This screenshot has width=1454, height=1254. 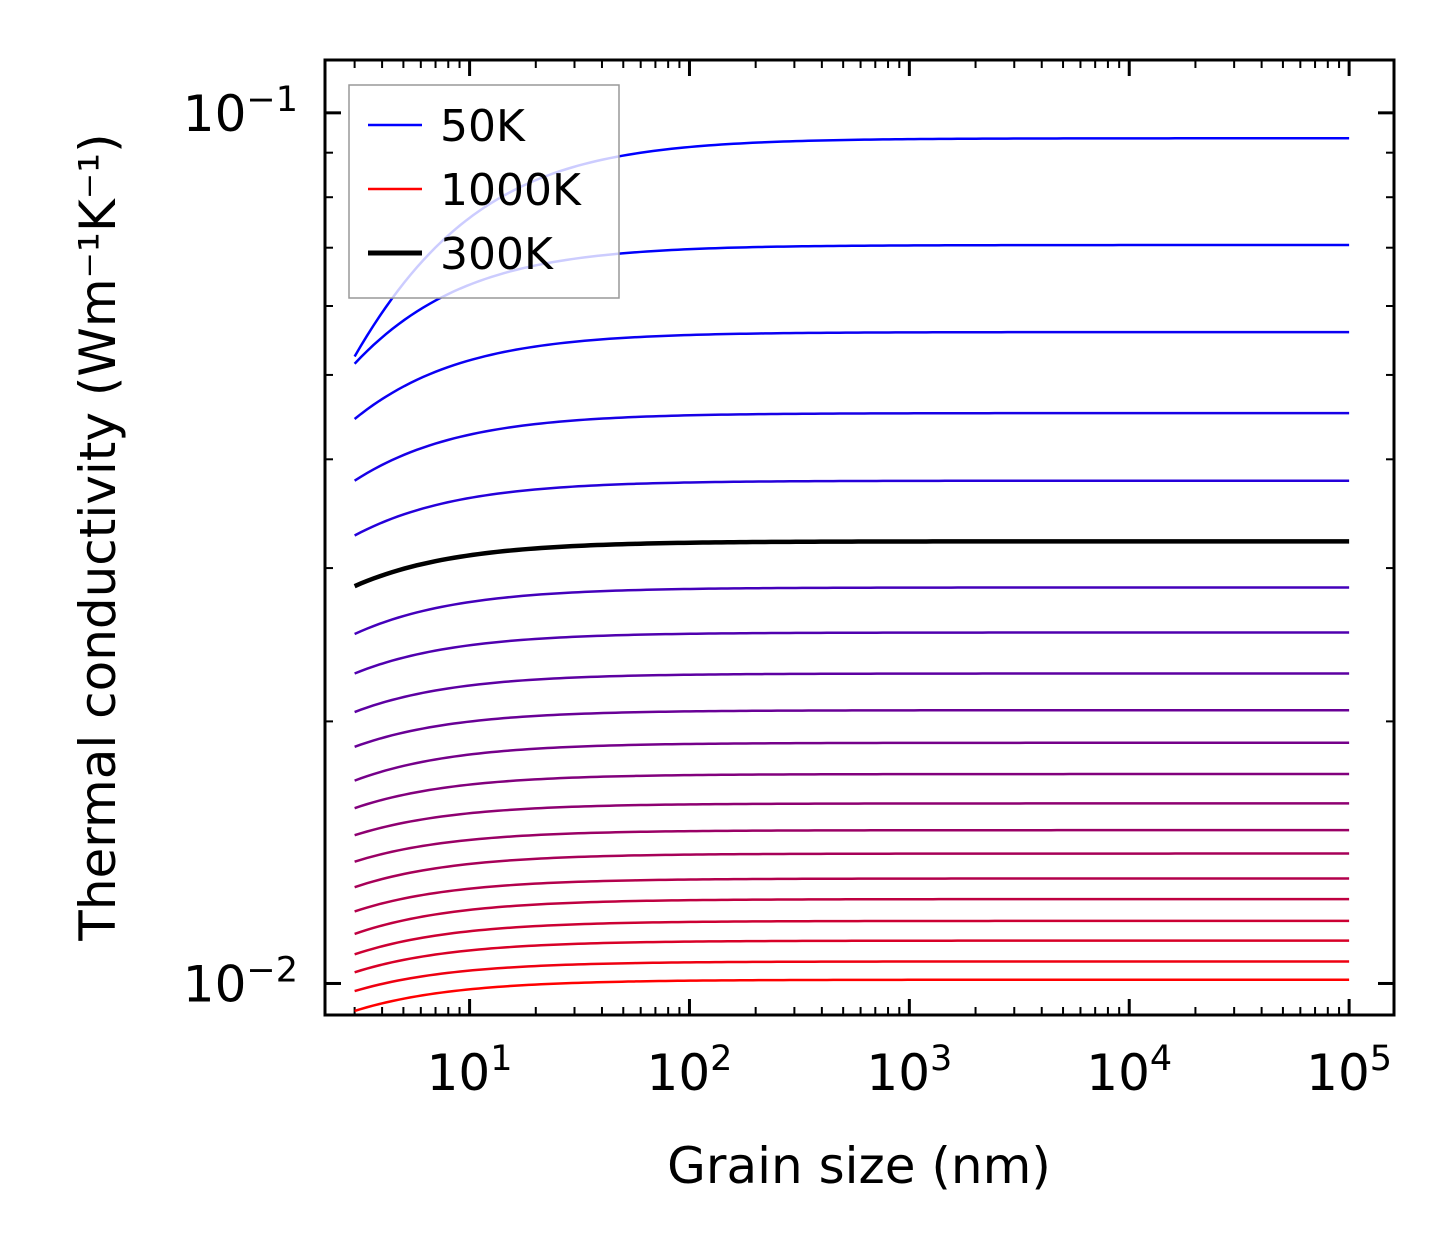 What do you see at coordinates (851, 564) in the screenshot?
I see `series-line-300k` at bounding box center [851, 564].